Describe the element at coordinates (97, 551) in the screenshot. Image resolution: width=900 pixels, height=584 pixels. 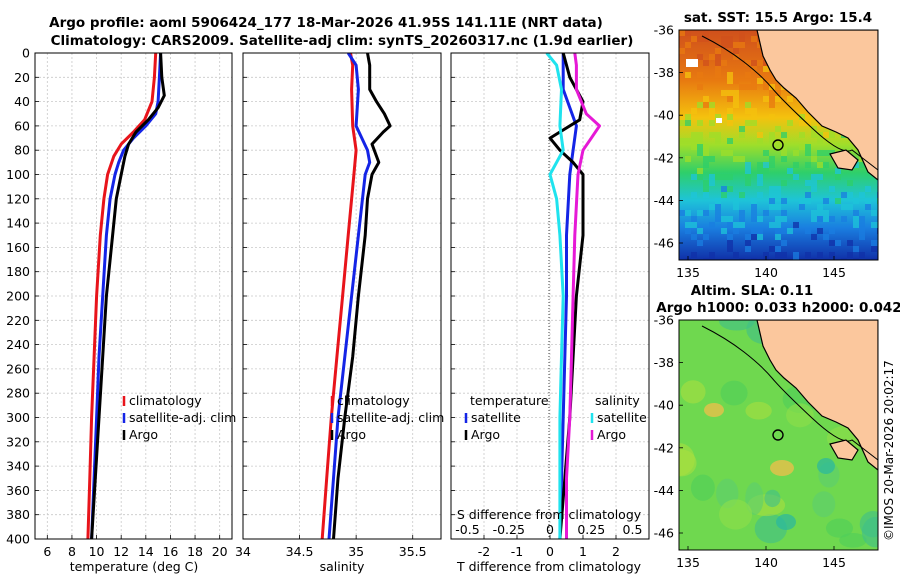
I see `x-tick-label: 10` at that location.